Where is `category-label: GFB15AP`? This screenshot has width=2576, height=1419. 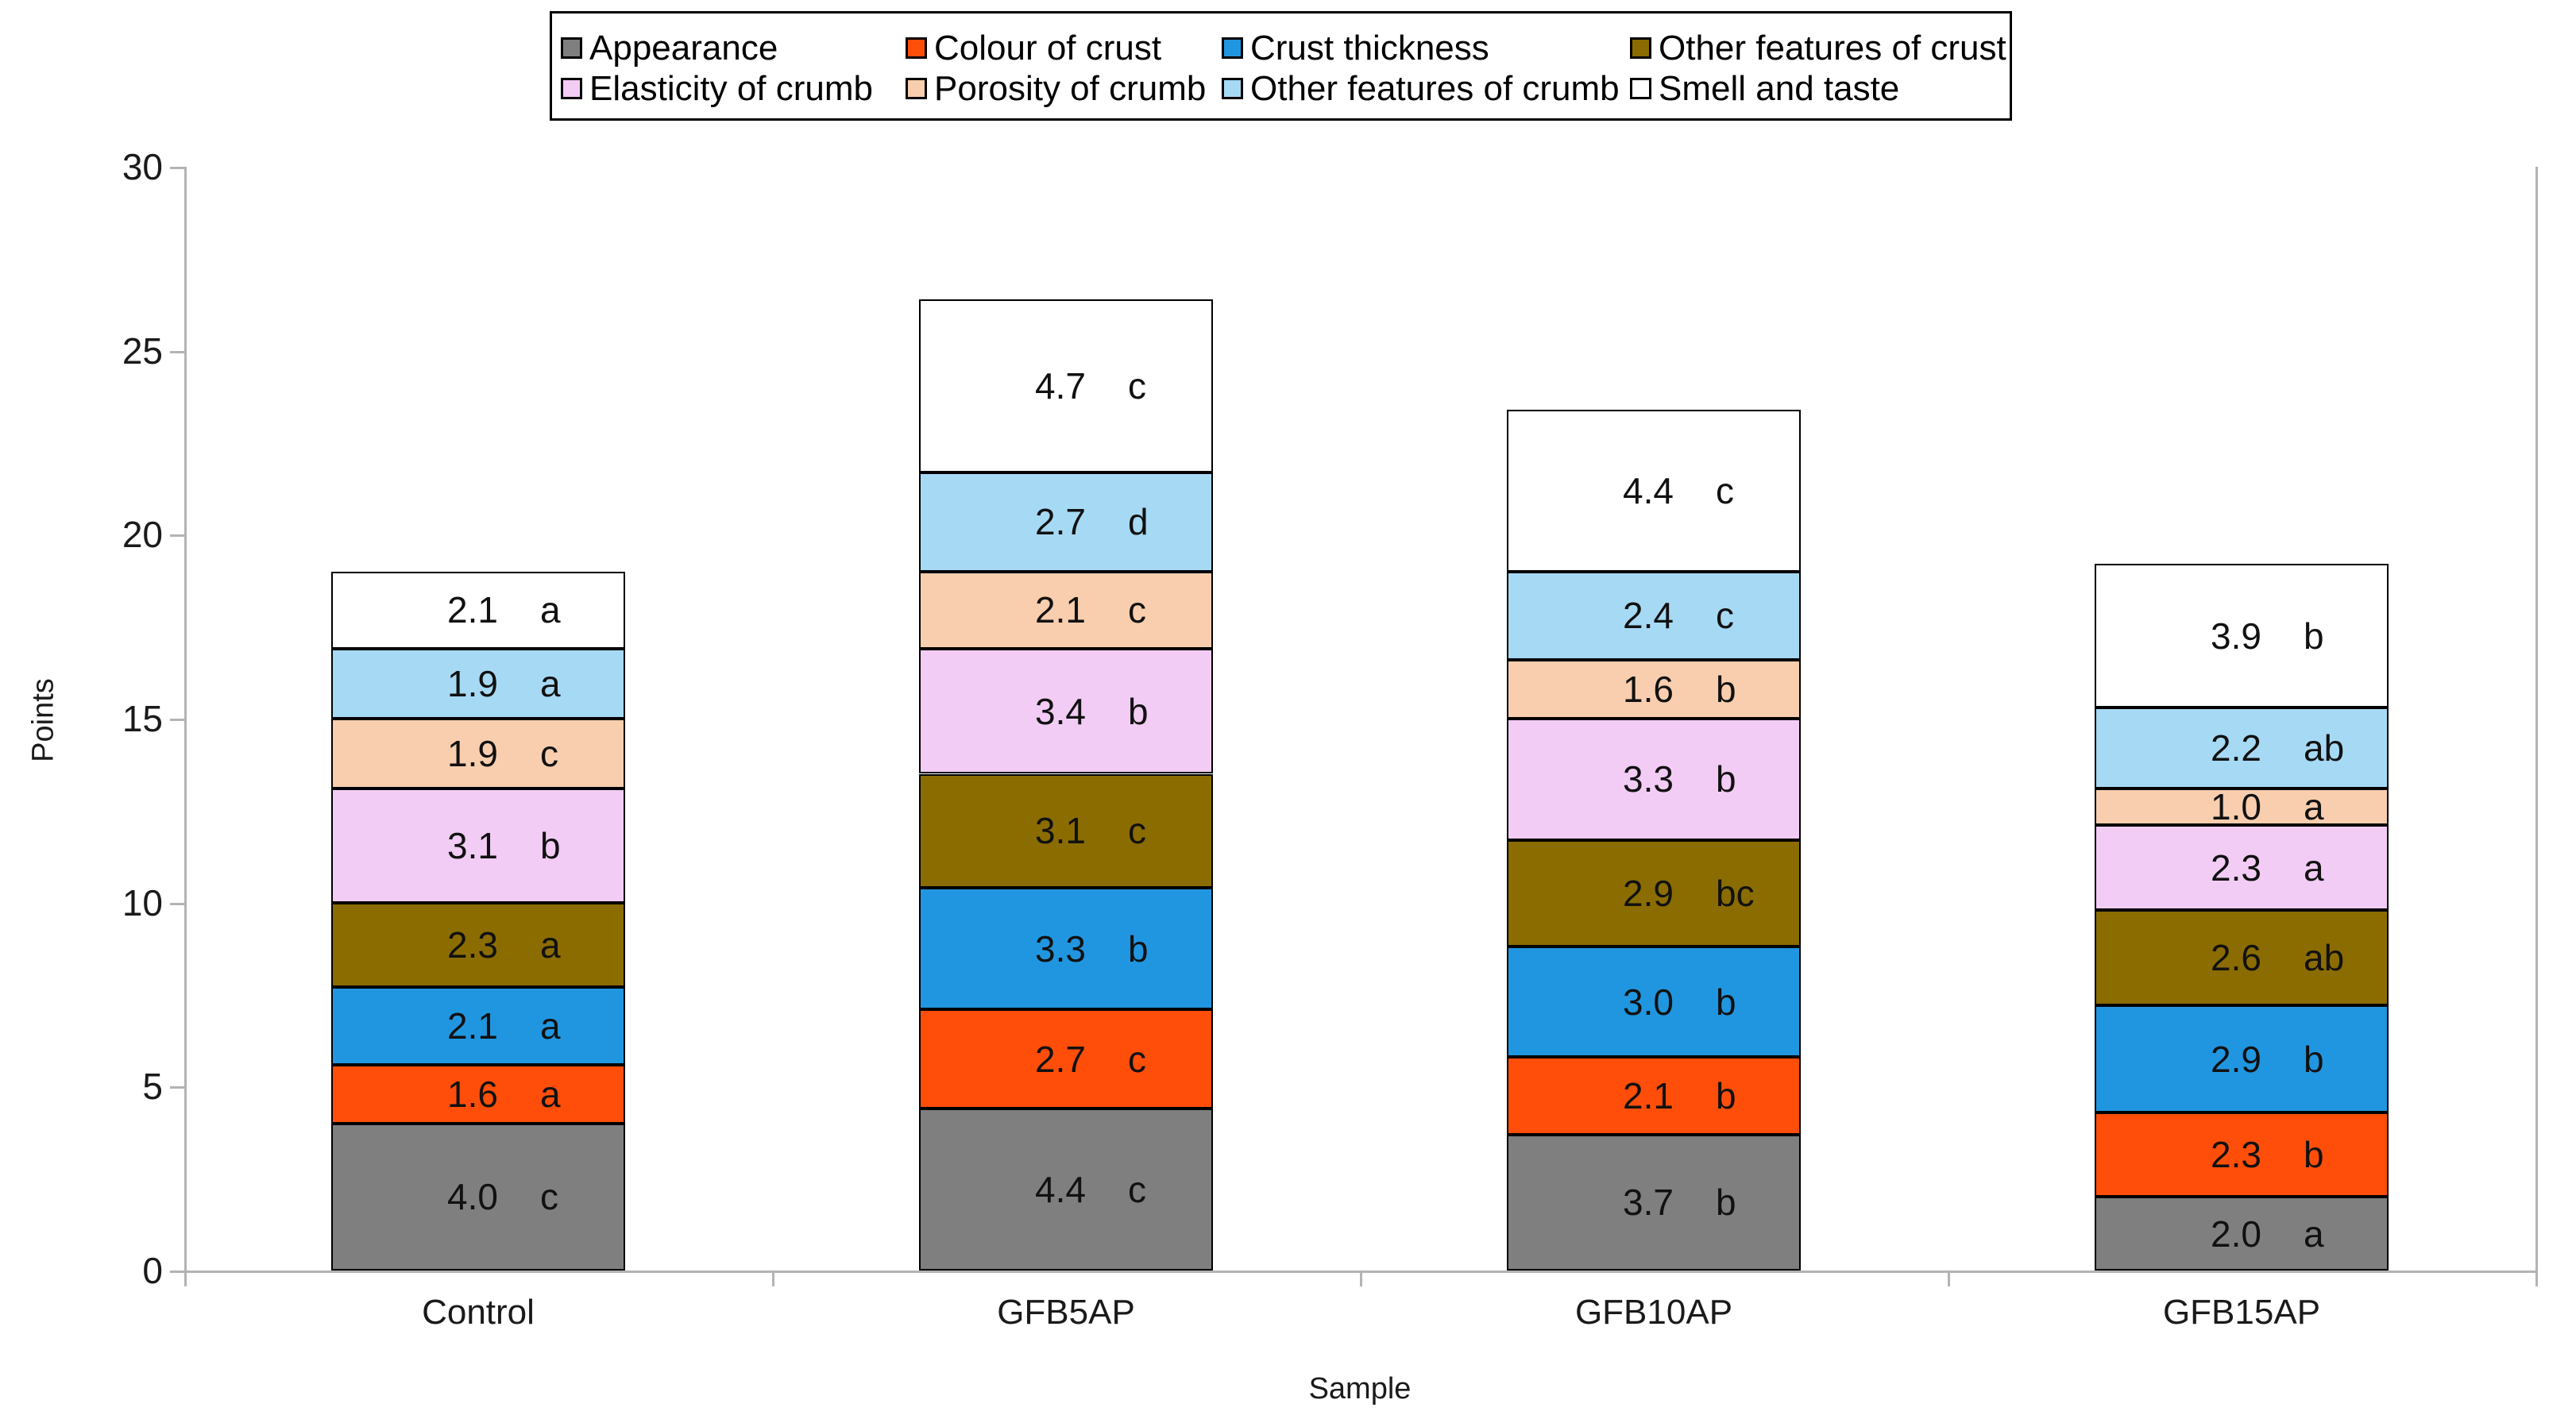
category-label: GFB15AP is located at coordinates (2241, 1312).